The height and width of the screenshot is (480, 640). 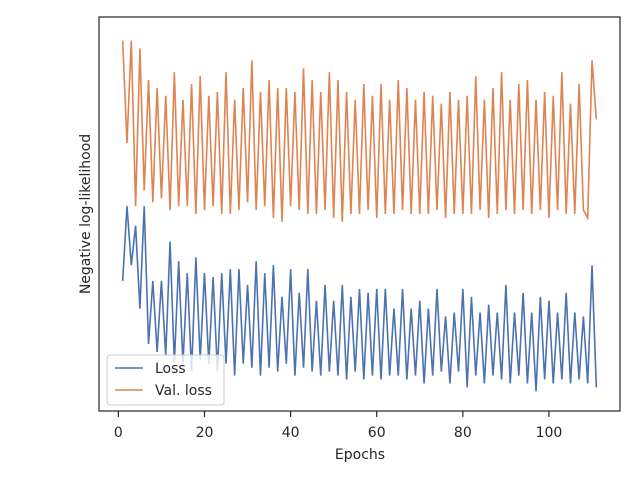 What do you see at coordinates (360, 455) in the screenshot?
I see `x-axis-label: Epochs` at bounding box center [360, 455].